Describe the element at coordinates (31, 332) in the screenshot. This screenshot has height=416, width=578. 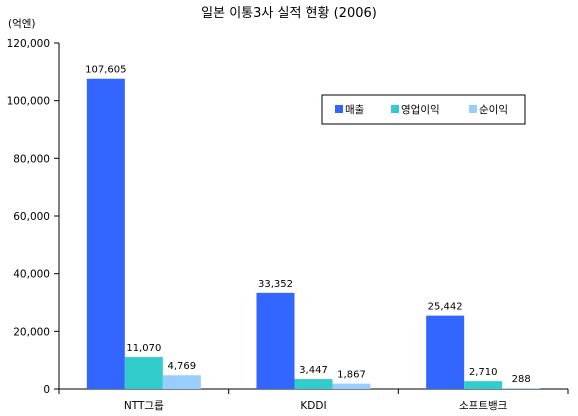
I see `y-tick-label: 20,000` at that location.